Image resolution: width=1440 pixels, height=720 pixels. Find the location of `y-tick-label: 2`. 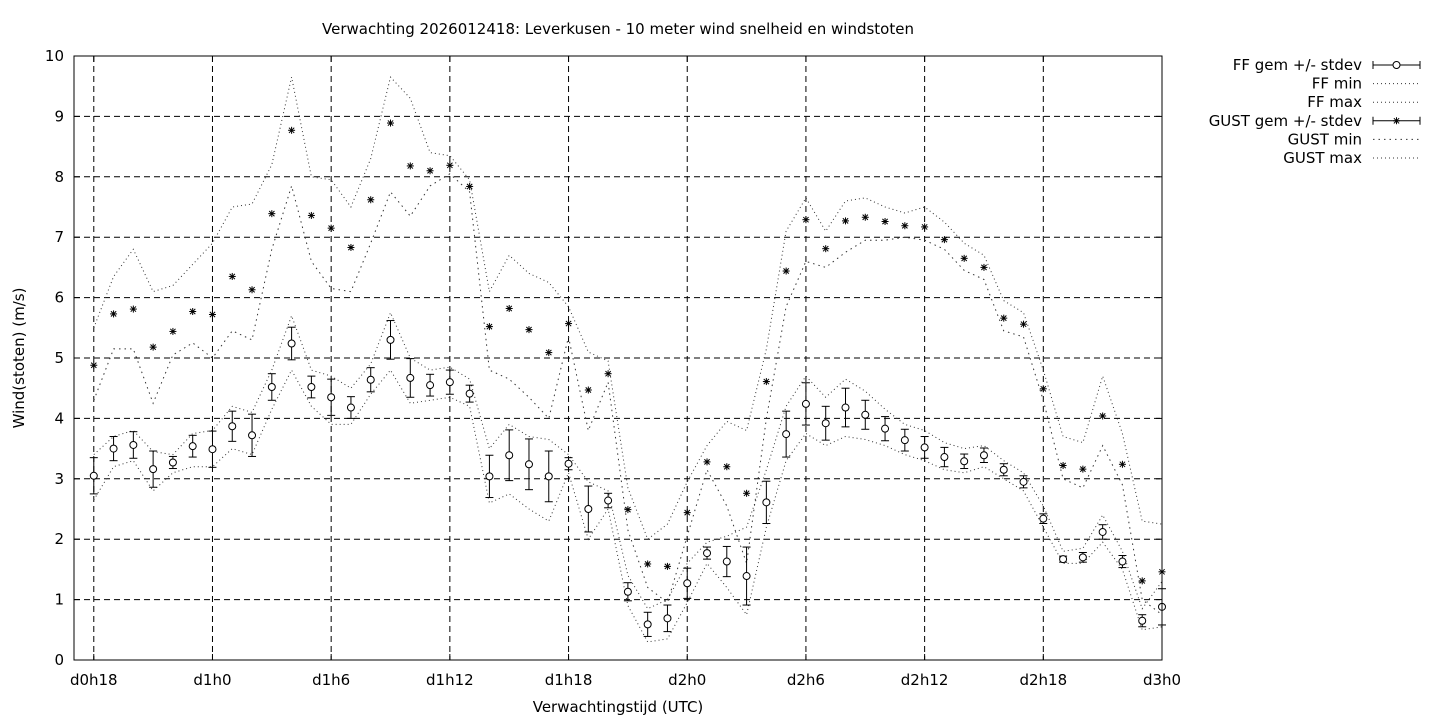

y-tick-label: 2 is located at coordinates (59, 539).